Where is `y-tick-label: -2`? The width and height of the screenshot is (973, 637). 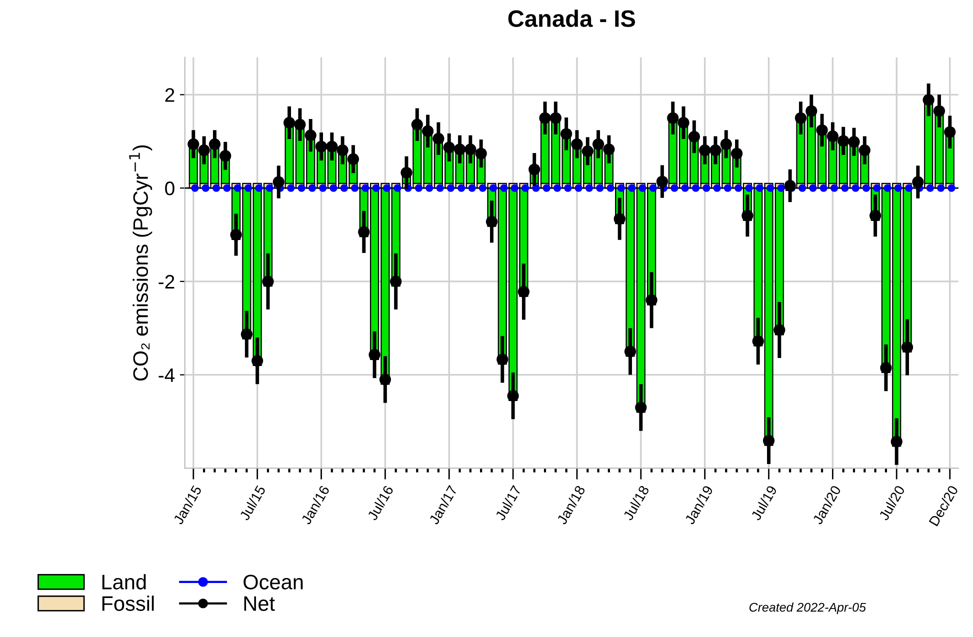 y-tick-label: -2 is located at coordinates (166, 281).